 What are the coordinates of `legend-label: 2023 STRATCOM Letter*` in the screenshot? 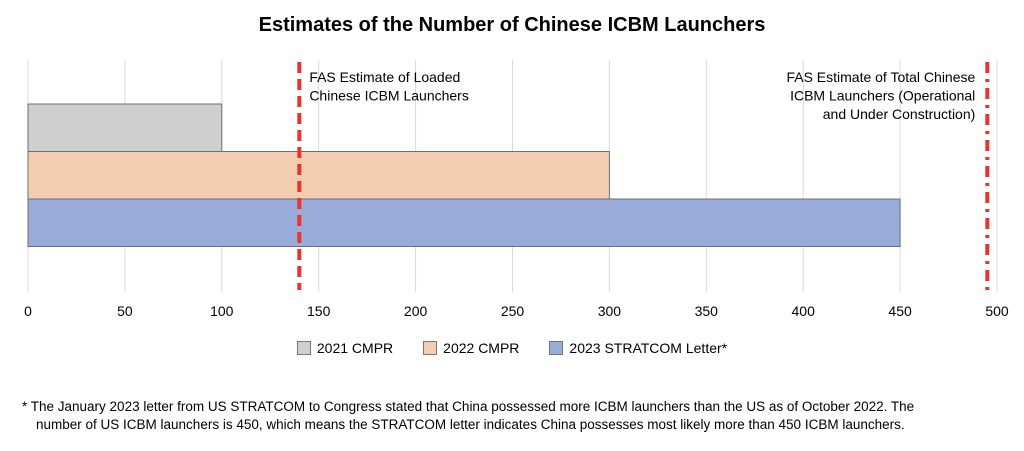 It's located at (648, 348).